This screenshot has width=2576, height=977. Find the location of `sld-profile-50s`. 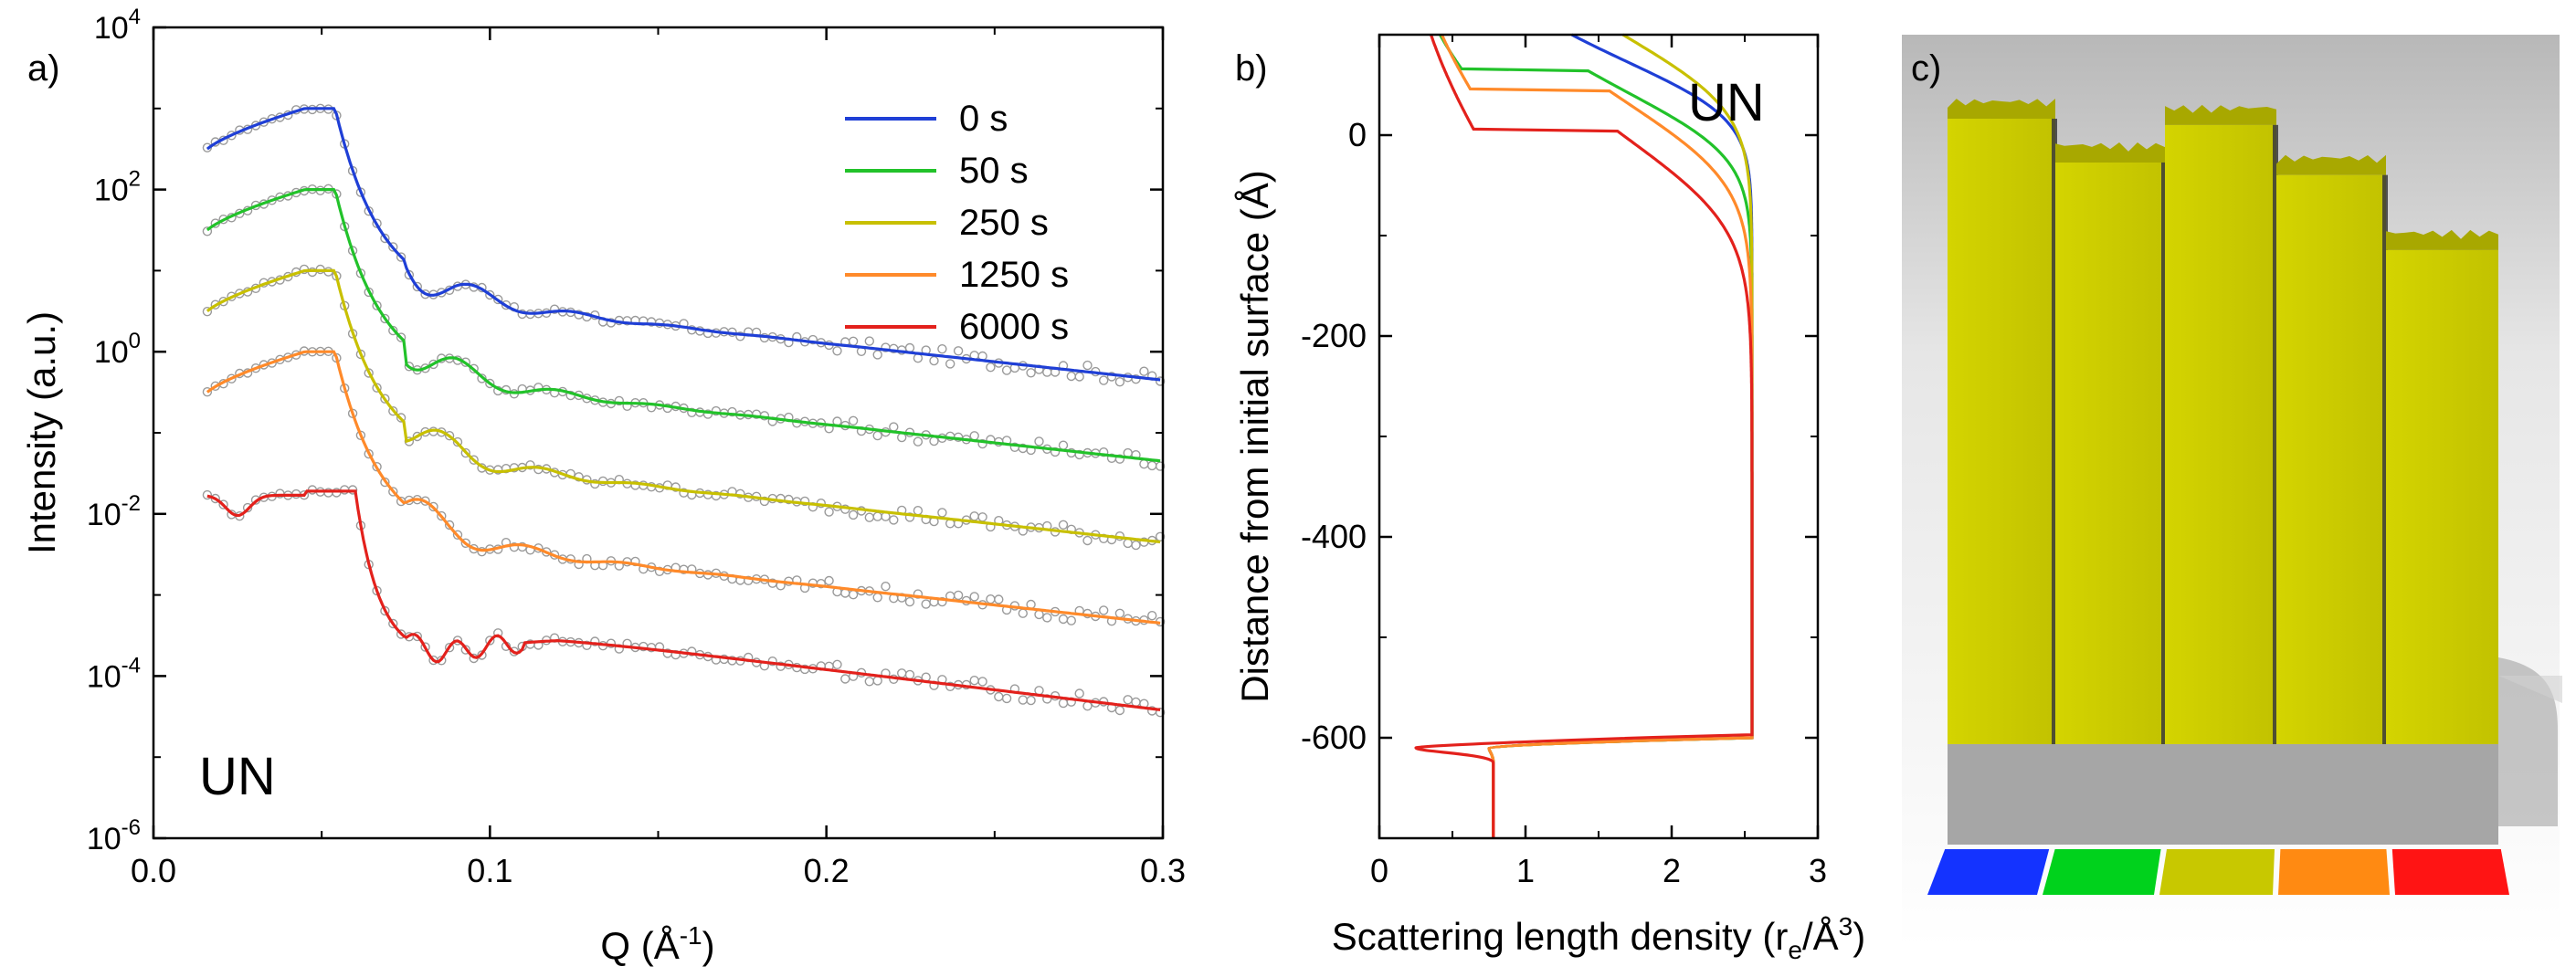

sld-profile-50s is located at coordinates (1597, 436).